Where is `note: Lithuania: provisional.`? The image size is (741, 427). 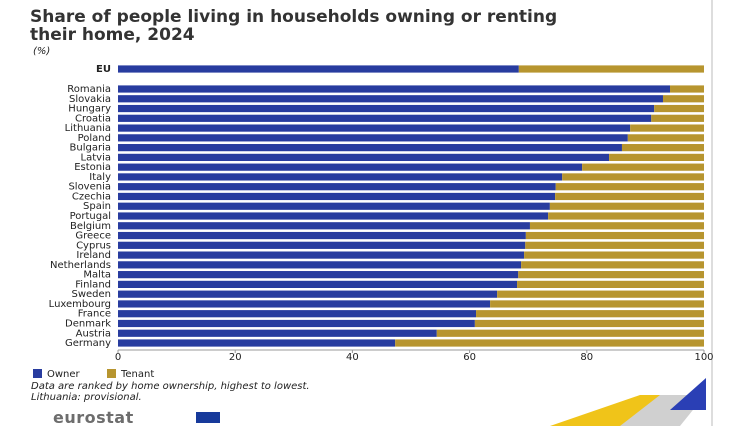
note: Lithuania: provisional. is located at coordinates (86, 397).